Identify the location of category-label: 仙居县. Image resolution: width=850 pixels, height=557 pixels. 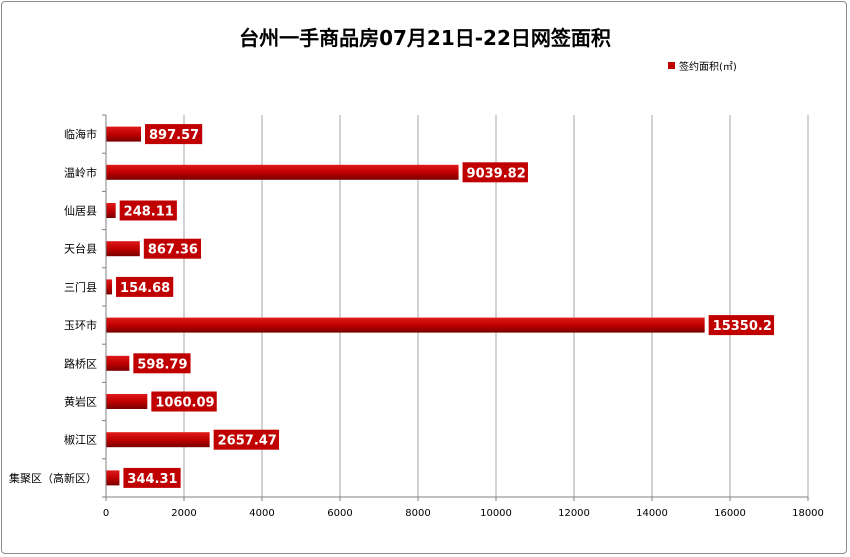
(80, 211).